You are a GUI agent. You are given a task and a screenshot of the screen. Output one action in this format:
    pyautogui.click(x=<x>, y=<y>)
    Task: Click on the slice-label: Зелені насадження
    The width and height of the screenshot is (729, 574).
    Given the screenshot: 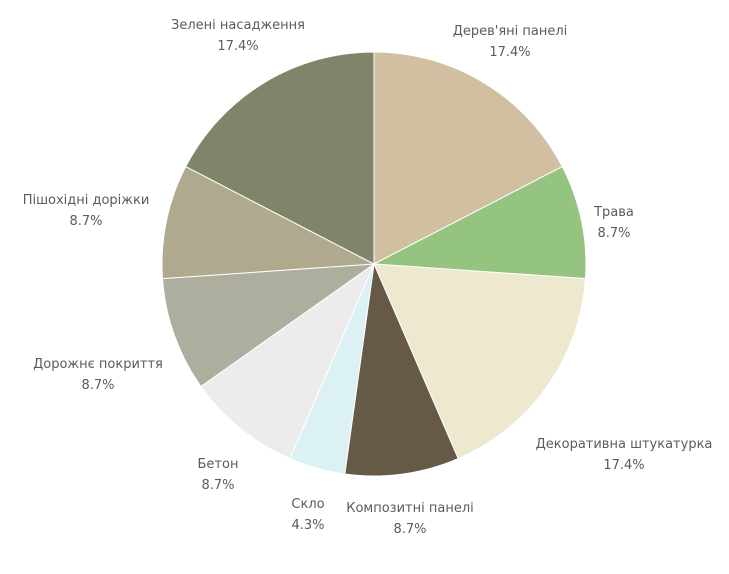 What is the action you would take?
    pyautogui.click(x=238, y=25)
    